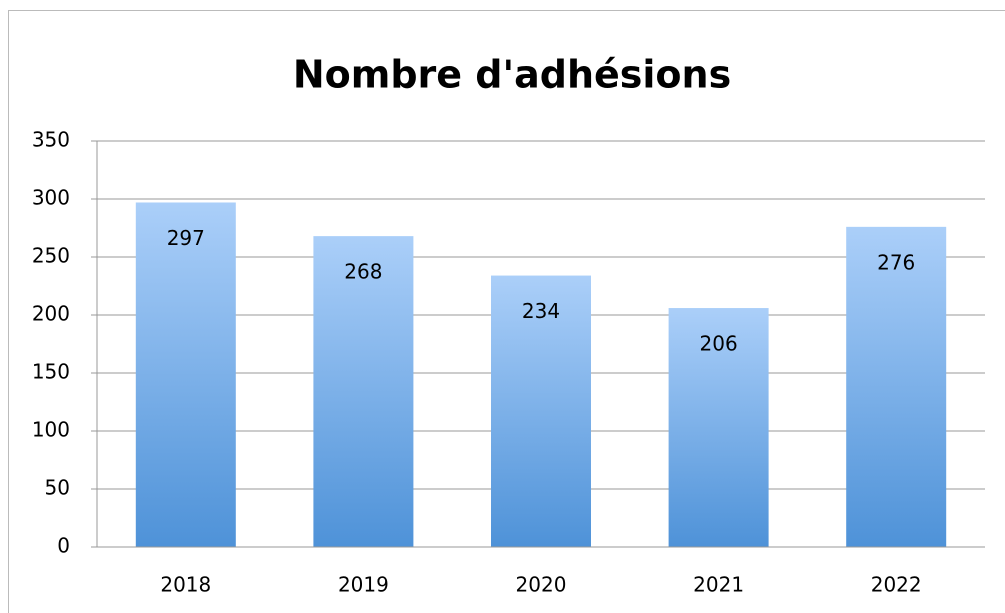  Describe the element at coordinates (57, 488) in the screenshot. I see `y-tick-label: 50` at that location.